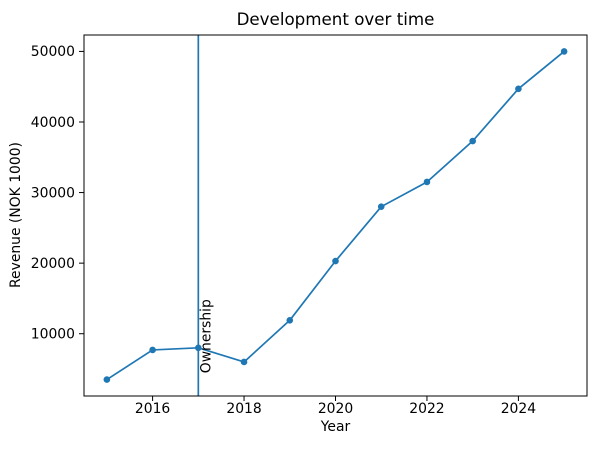 This screenshot has height=450, width=600. Describe the element at coordinates (198, 348) in the screenshot. I see `data-point-2017` at that location.